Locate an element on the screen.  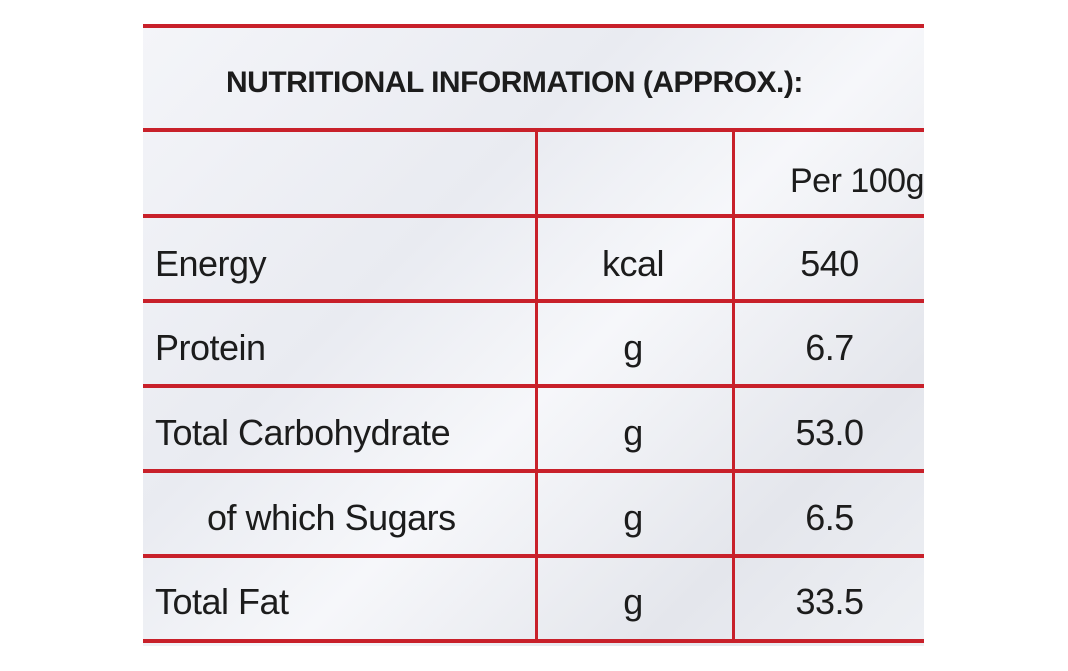
value-sugars: 6.5 is located at coordinates (829, 517).